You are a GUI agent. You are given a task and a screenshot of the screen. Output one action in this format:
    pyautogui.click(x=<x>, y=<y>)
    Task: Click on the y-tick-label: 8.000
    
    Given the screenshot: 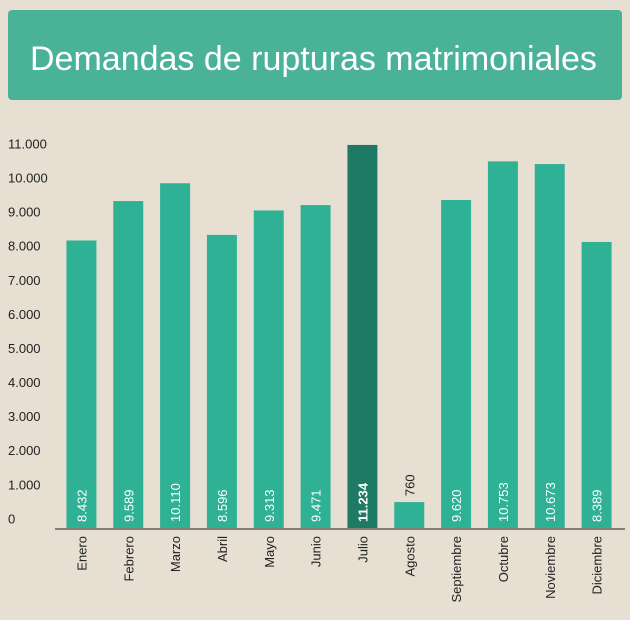 What is the action you would take?
    pyautogui.click(x=24, y=246)
    